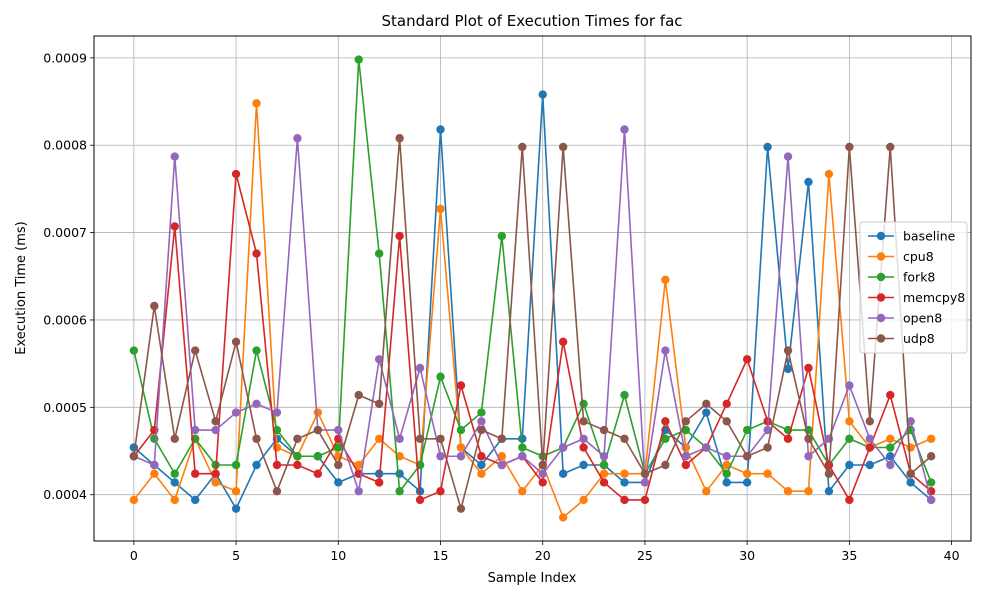 This screenshot has height=600, width=1000. I want to click on x-tick-label: 15, so click(441, 555).